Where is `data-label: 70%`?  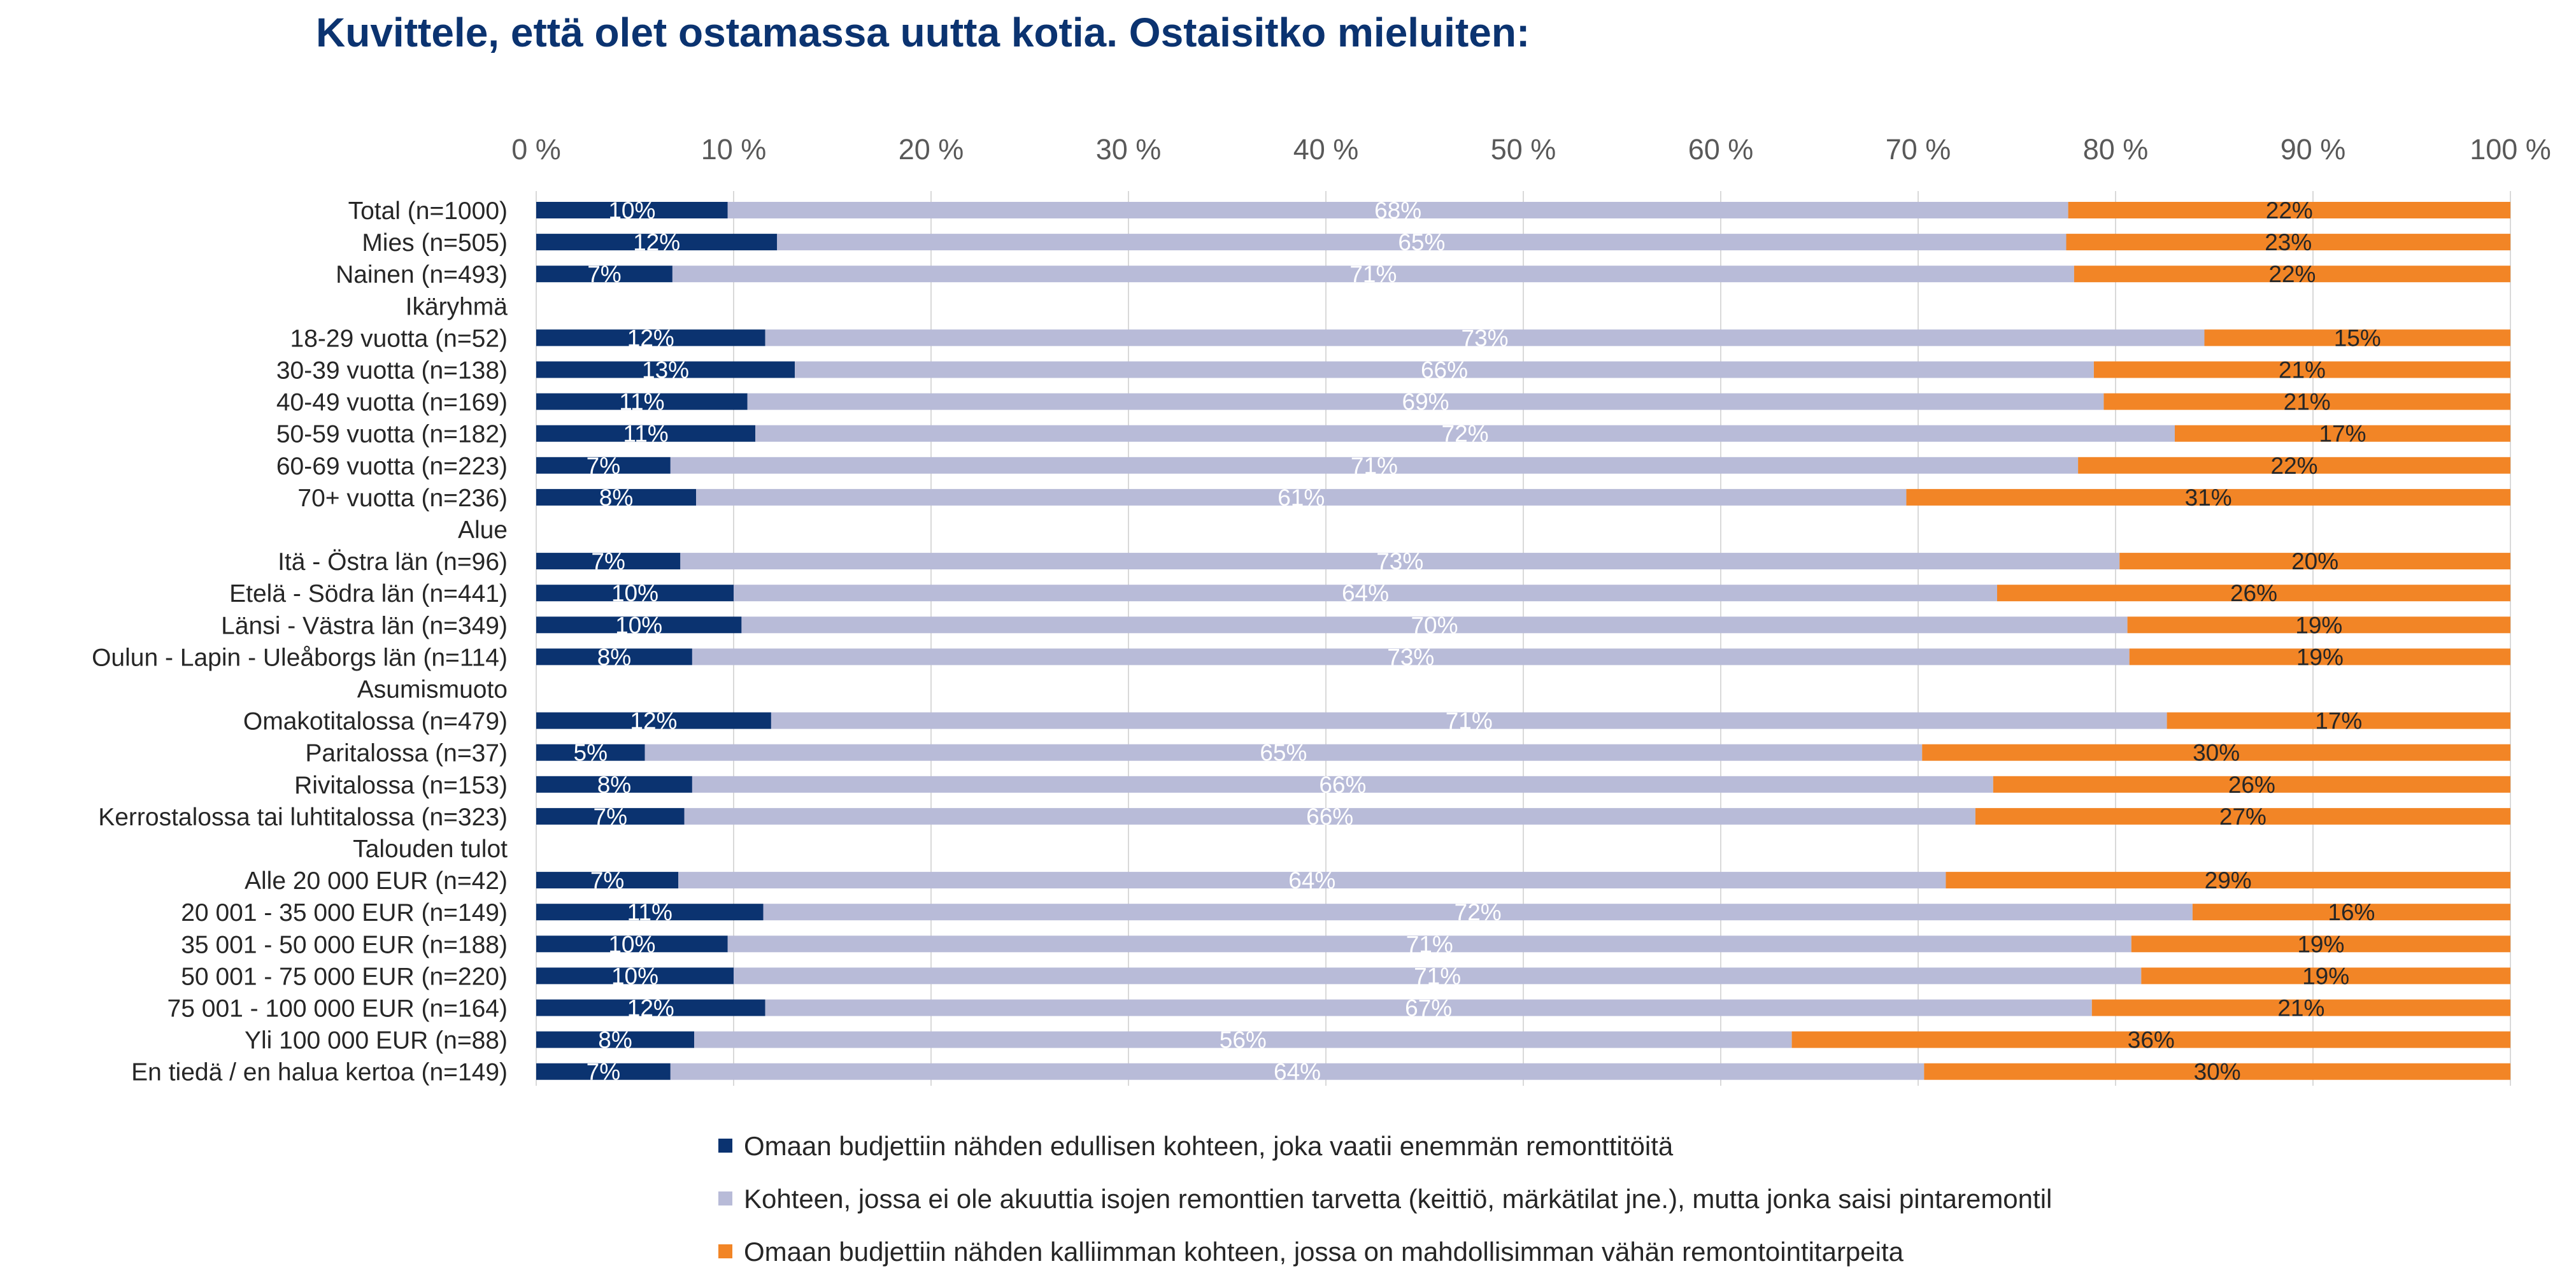 data-label: 70% is located at coordinates (1434, 625).